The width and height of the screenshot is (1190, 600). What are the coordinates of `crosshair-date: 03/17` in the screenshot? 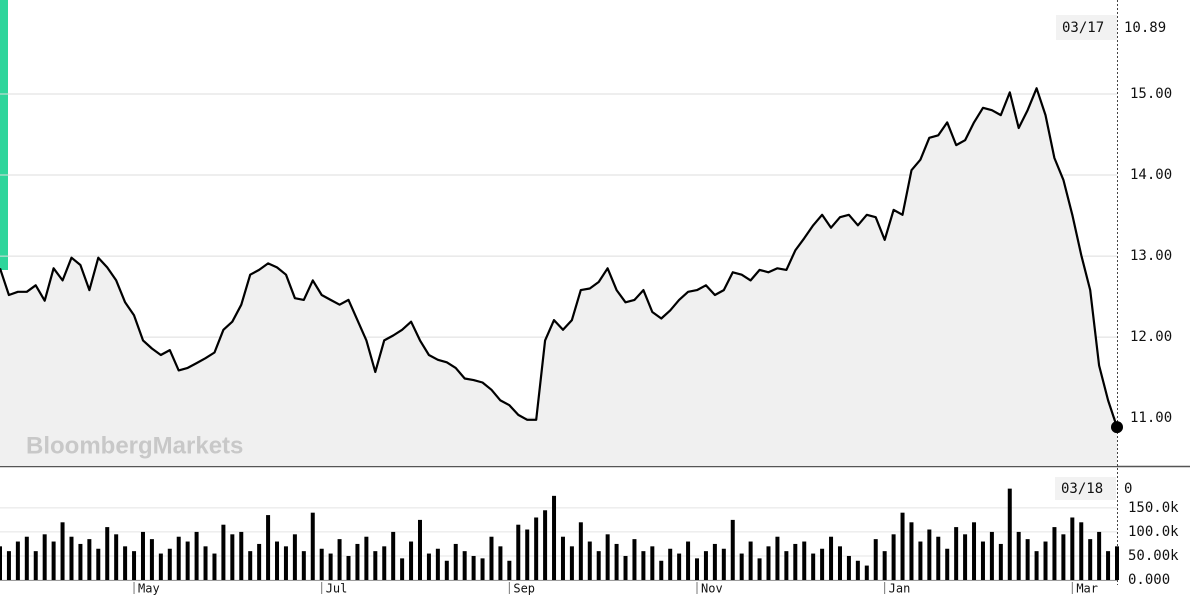 It's located at (1083, 28).